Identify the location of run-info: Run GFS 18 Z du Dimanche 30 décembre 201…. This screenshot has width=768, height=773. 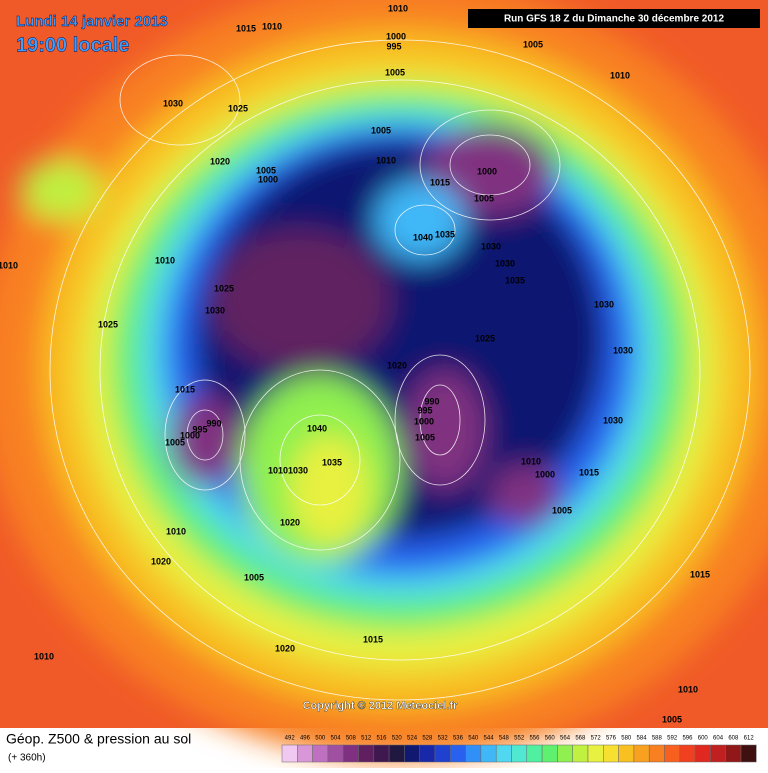
(614, 19).